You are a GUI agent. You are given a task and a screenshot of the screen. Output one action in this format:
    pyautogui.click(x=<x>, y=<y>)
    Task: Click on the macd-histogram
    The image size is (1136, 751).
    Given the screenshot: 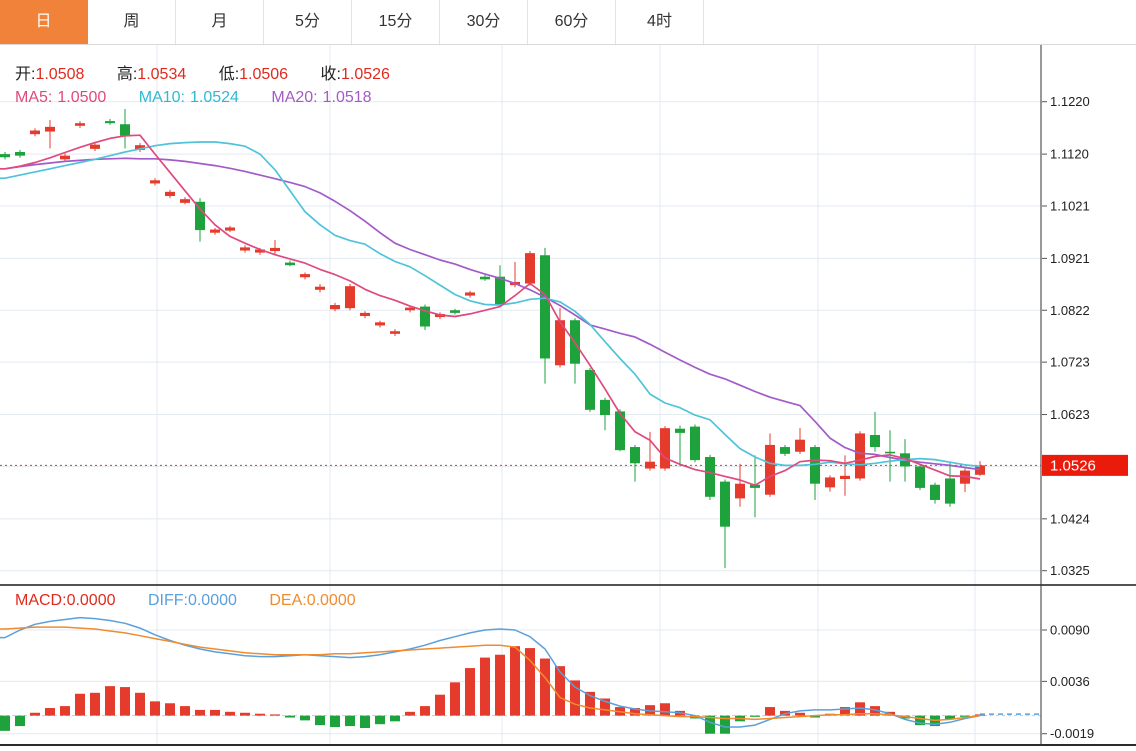 What is the action you would take?
    pyautogui.click(x=492, y=690)
    